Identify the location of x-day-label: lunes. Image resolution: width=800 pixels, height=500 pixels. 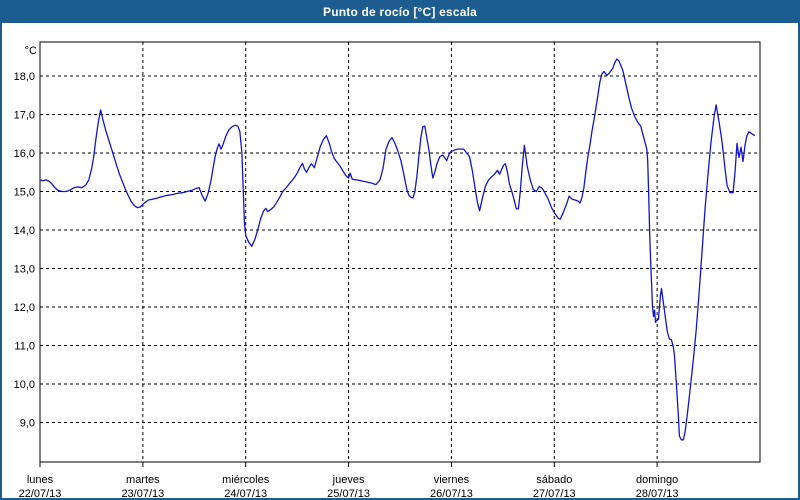
(40, 480).